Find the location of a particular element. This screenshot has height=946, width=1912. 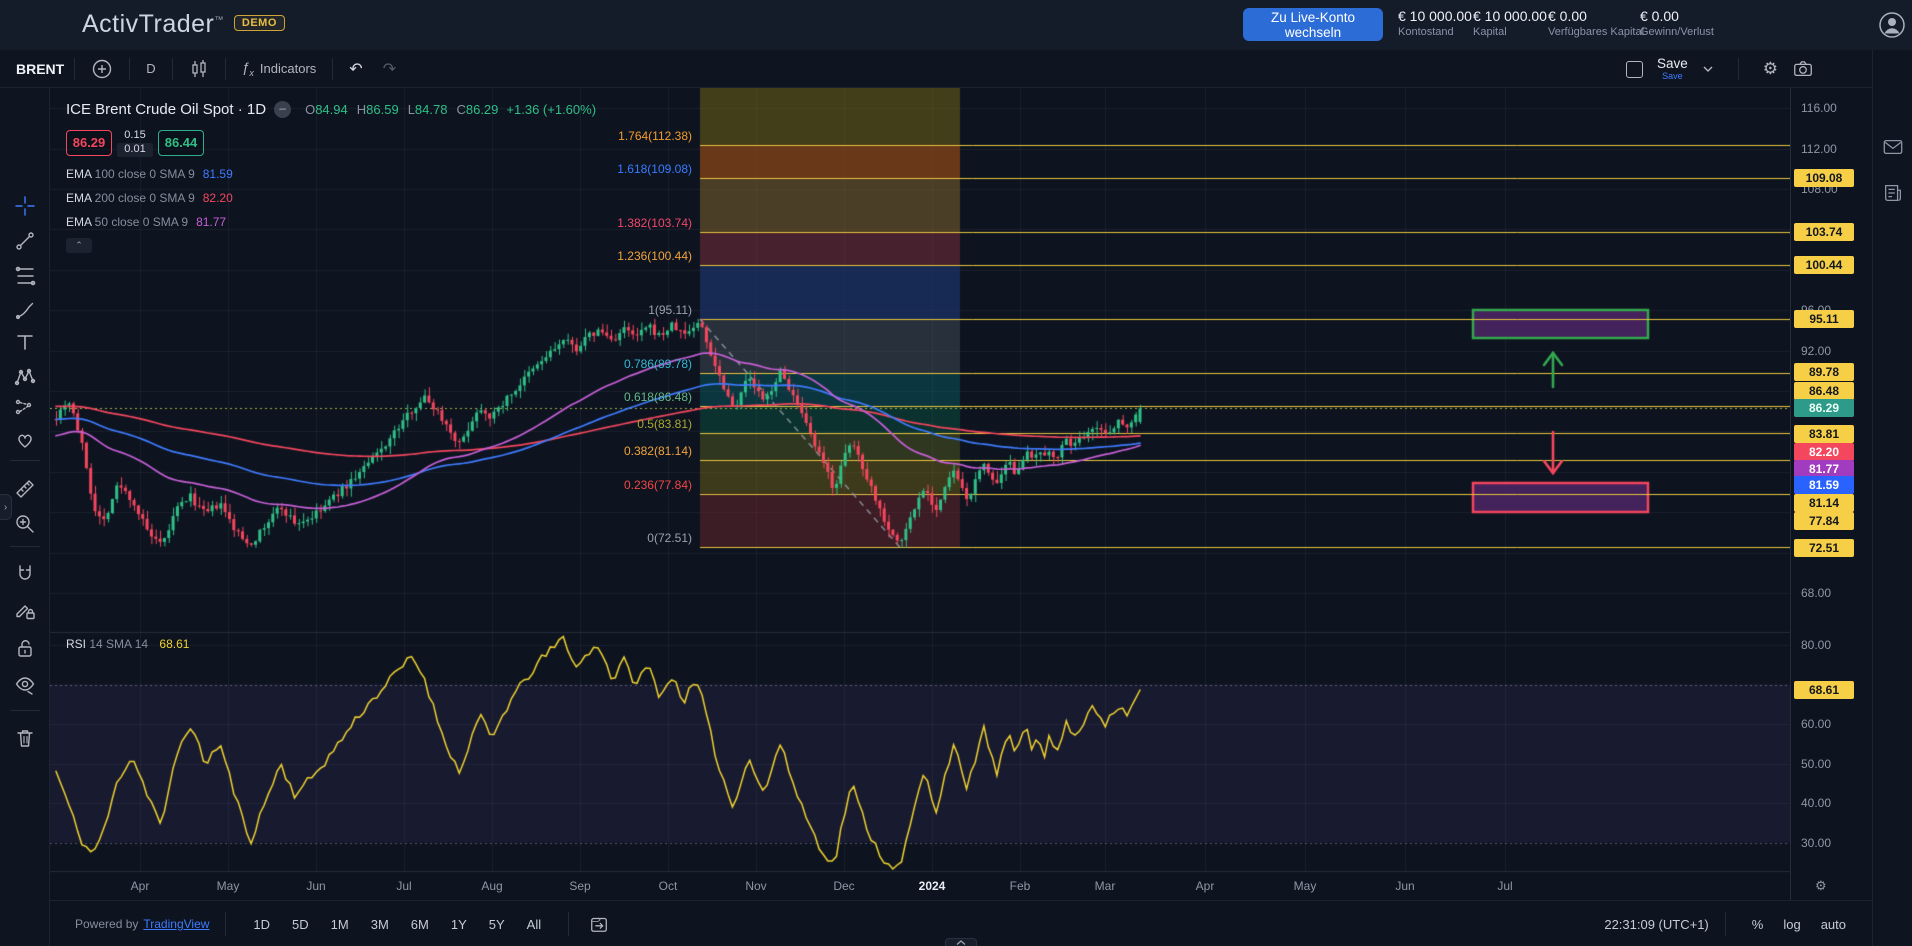

plus-circle-icon is located at coordinates (102, 68).